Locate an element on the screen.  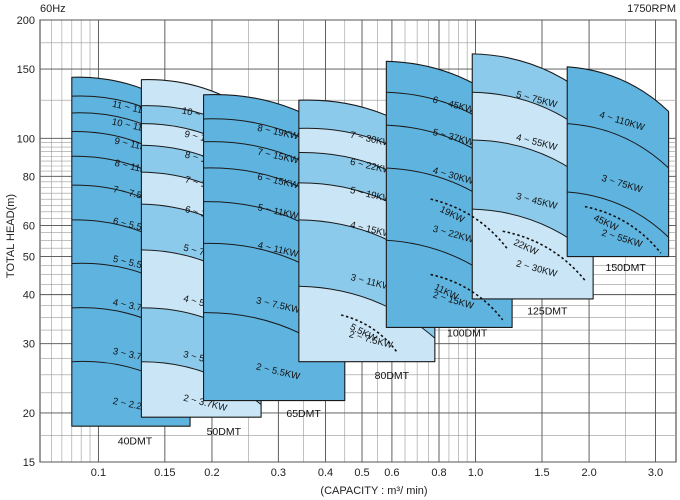
pump-family-label: 100DMT is located at coordinates (467, 334).